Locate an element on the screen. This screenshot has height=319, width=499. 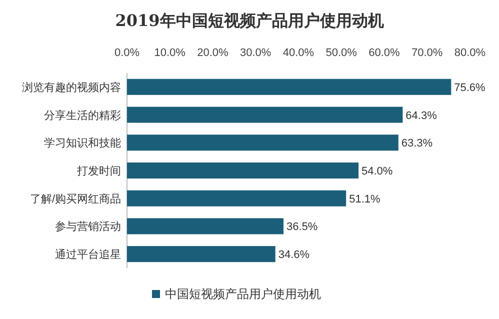
x-tick-label: 70.0% is located at coordinates (427, 53).